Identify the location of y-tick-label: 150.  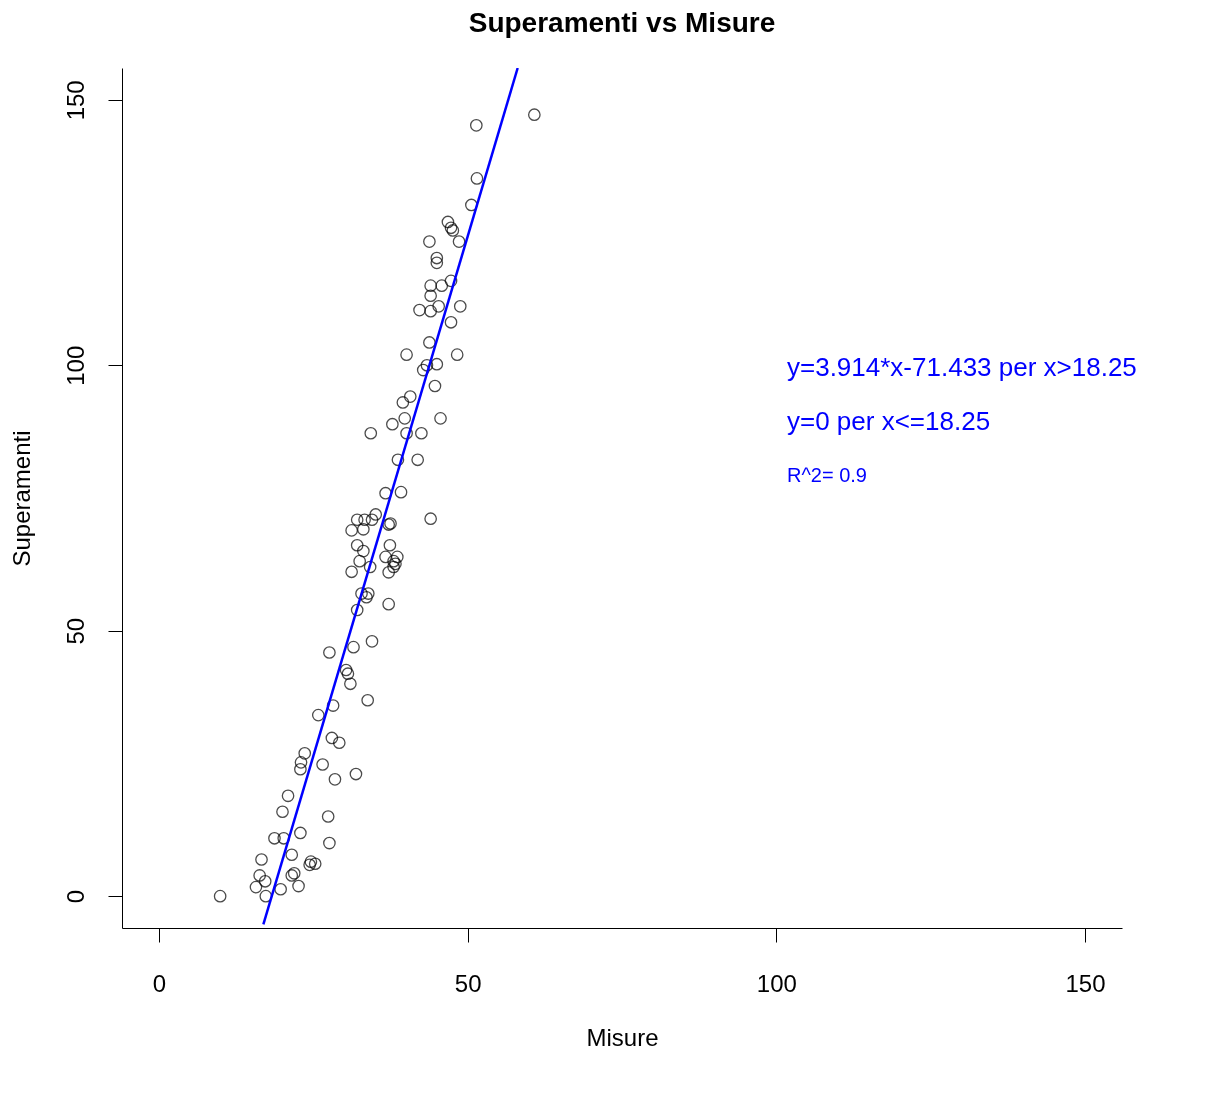
(75, 100).